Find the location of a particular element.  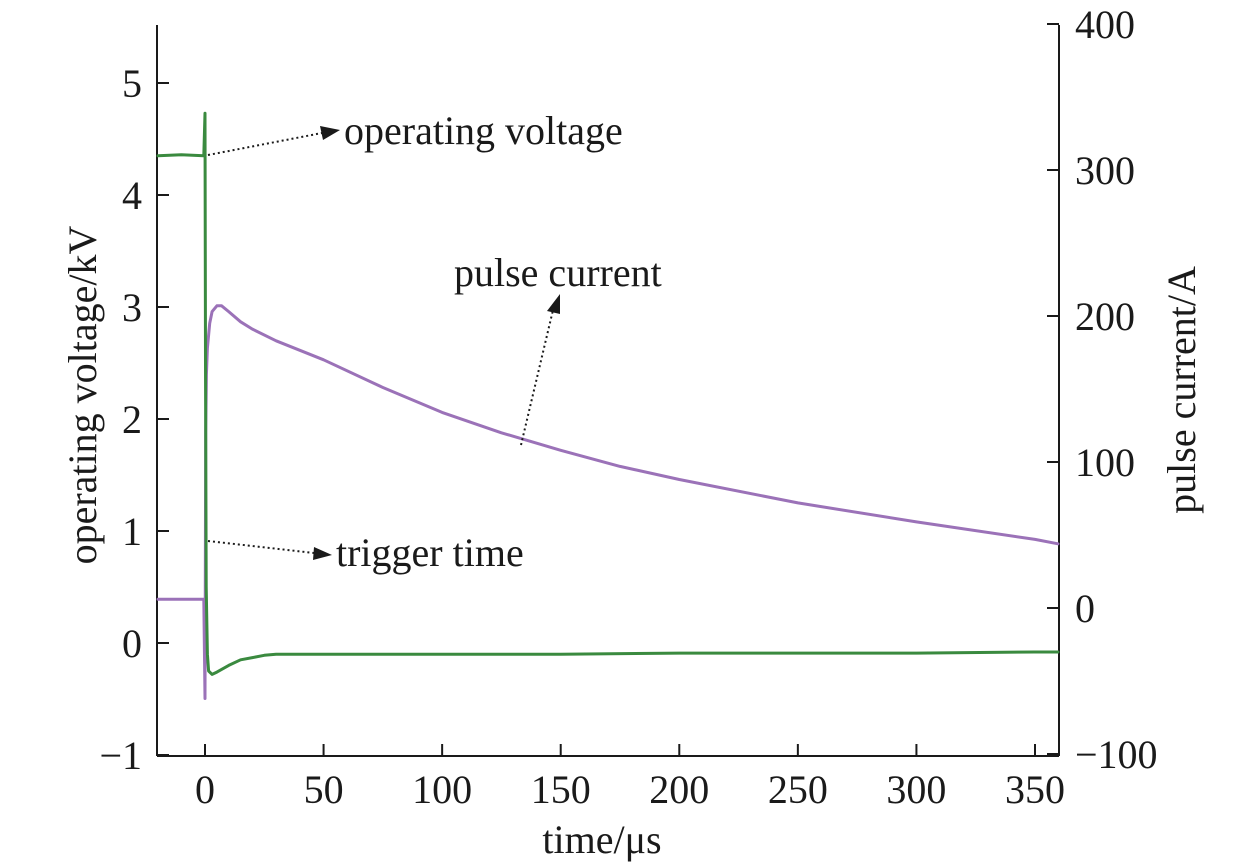

y-right-axis-title: pulse current/A is located at coordinates (1181, 390).